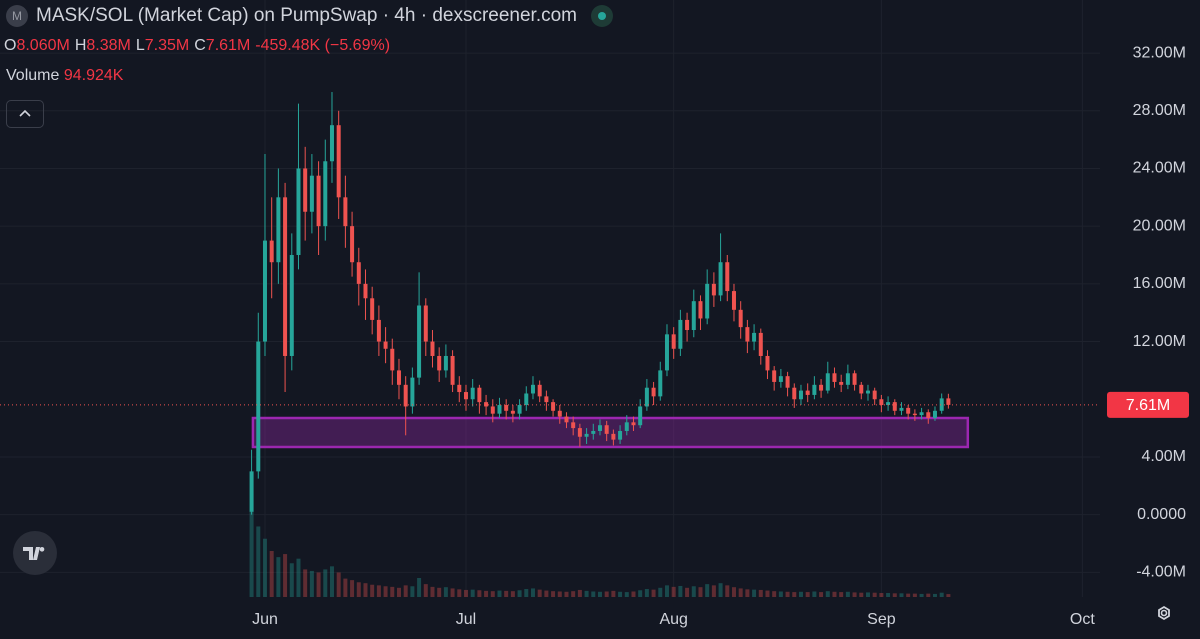  Describe the element at coordinates (108, 45) in the screenshot. I see `ohlc-value: 8.38M` at that location.